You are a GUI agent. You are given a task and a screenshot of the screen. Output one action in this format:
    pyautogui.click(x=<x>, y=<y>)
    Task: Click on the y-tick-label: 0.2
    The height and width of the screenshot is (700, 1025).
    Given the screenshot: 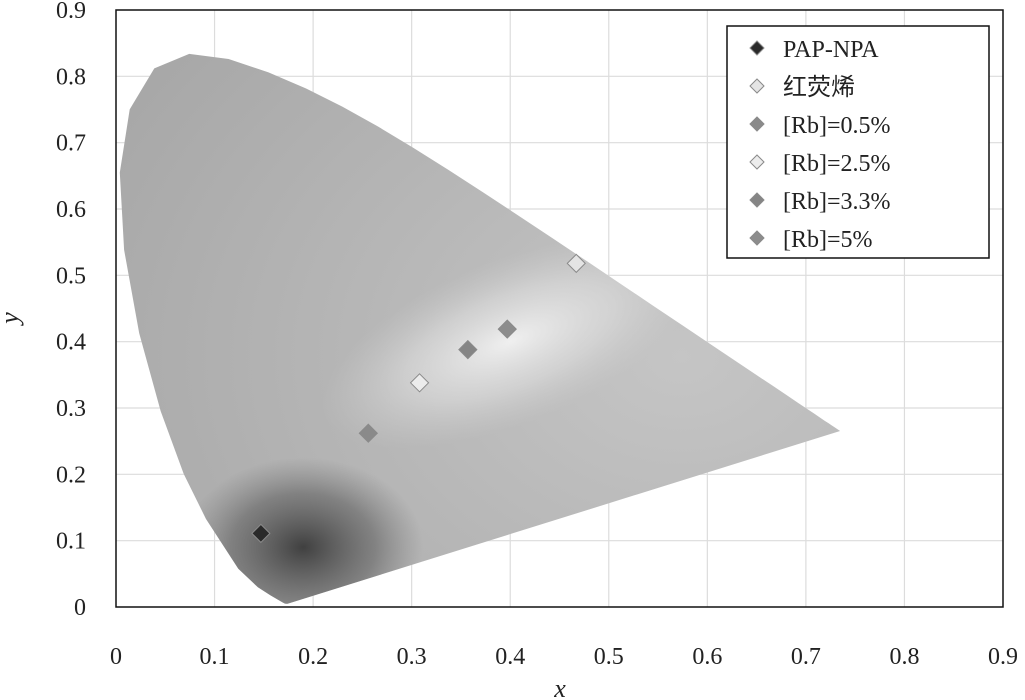 What is the action you would take?
    pyautogui.click(x=71, y=475)
    